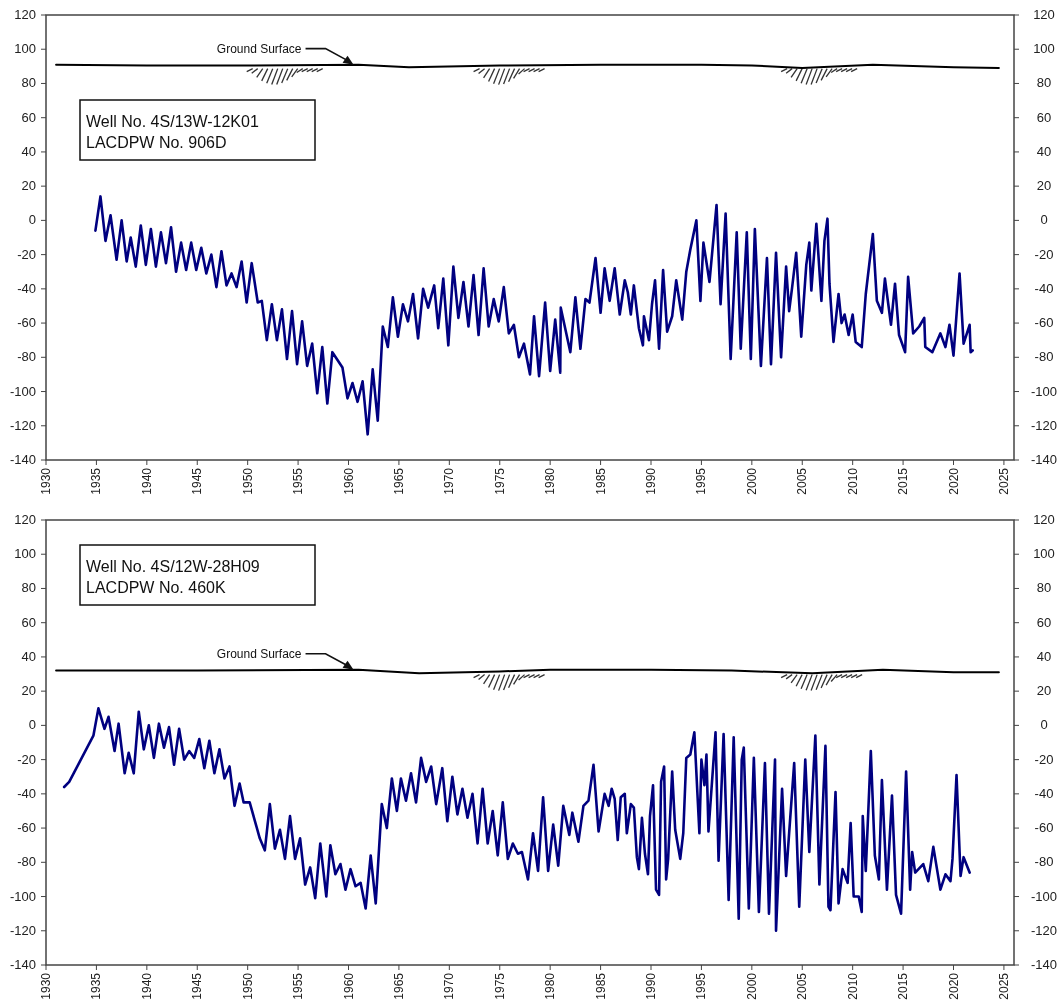 The height and width of the screenshot is (1004, 1060). I want to click on x-tick-label: 1975, so click(499, 481).